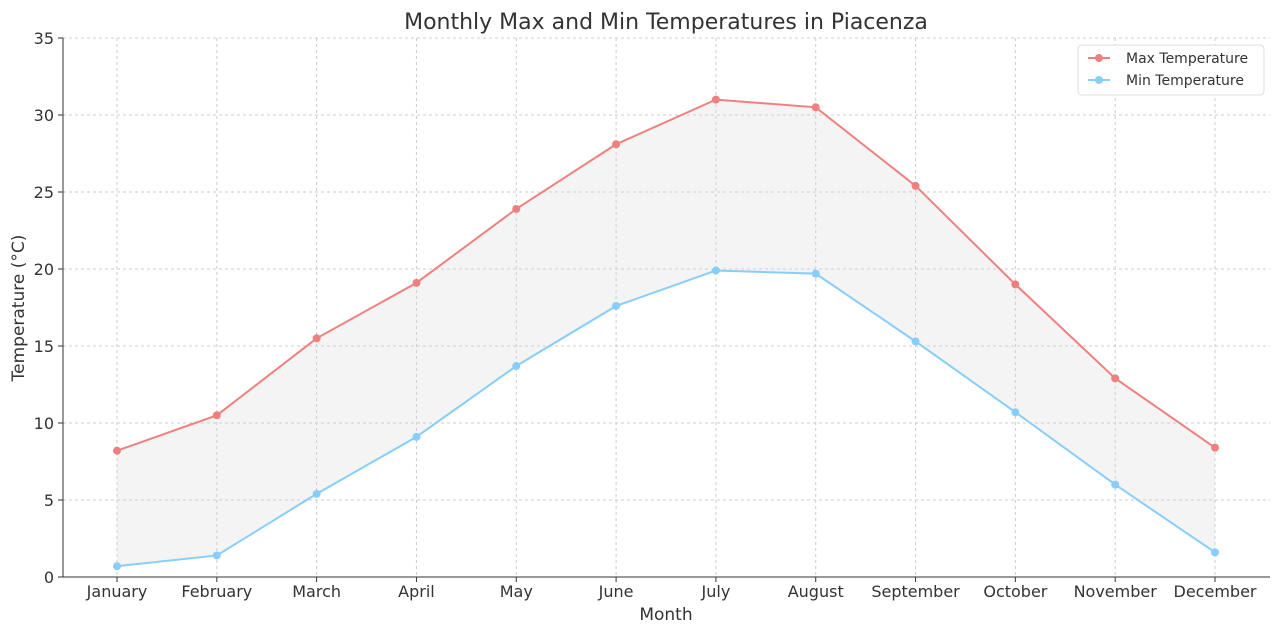 The image size is (1280, 639). What do you see at coordinates (216, 591) in the screenshot?
I see `x-tick-label: February` at bounding box center [216, 591].